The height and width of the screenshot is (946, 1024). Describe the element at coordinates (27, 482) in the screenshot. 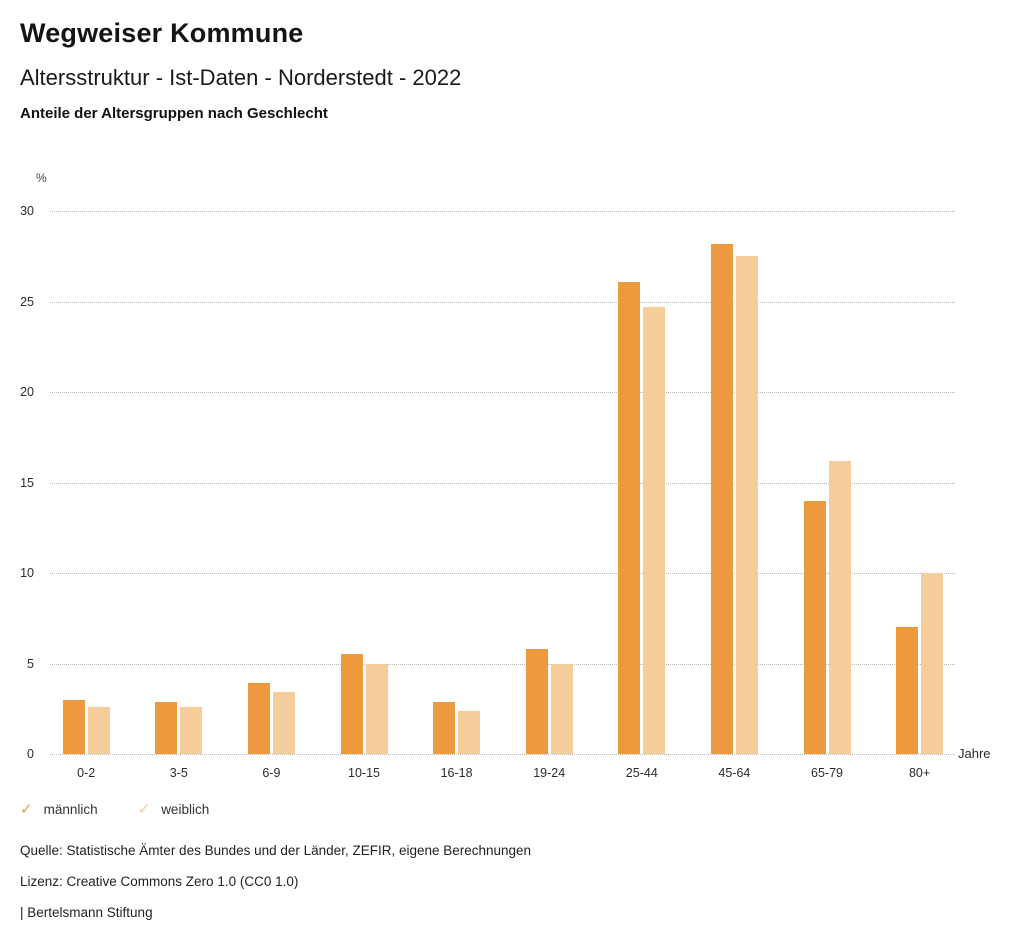

I see `y-tick-label-15: 15` at that location.